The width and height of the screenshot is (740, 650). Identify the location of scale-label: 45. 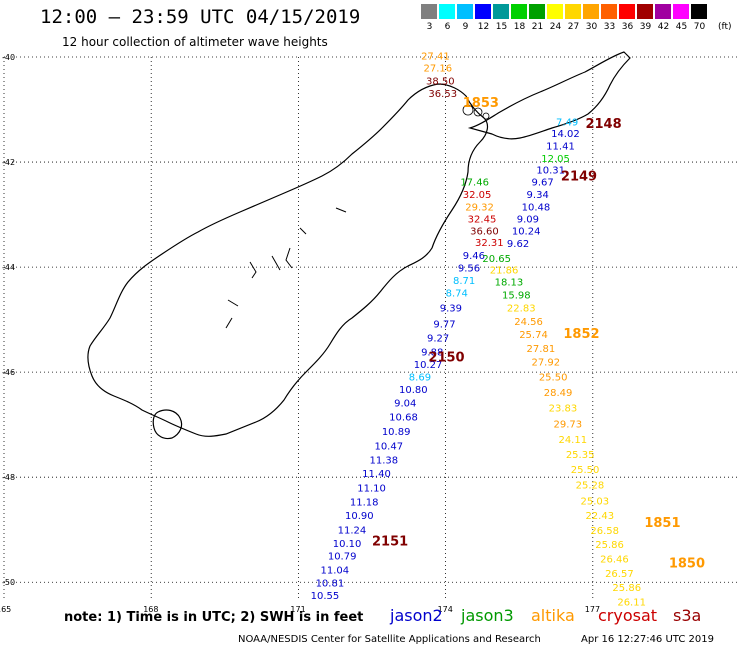
(681, 27).